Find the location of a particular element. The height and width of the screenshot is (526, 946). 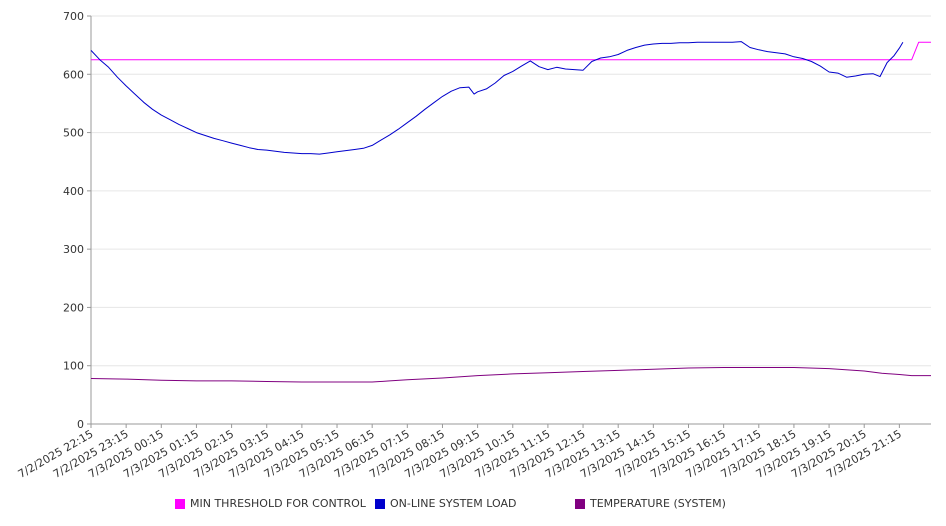

y-tick-label: 200 is located at coordinates (73, 307).